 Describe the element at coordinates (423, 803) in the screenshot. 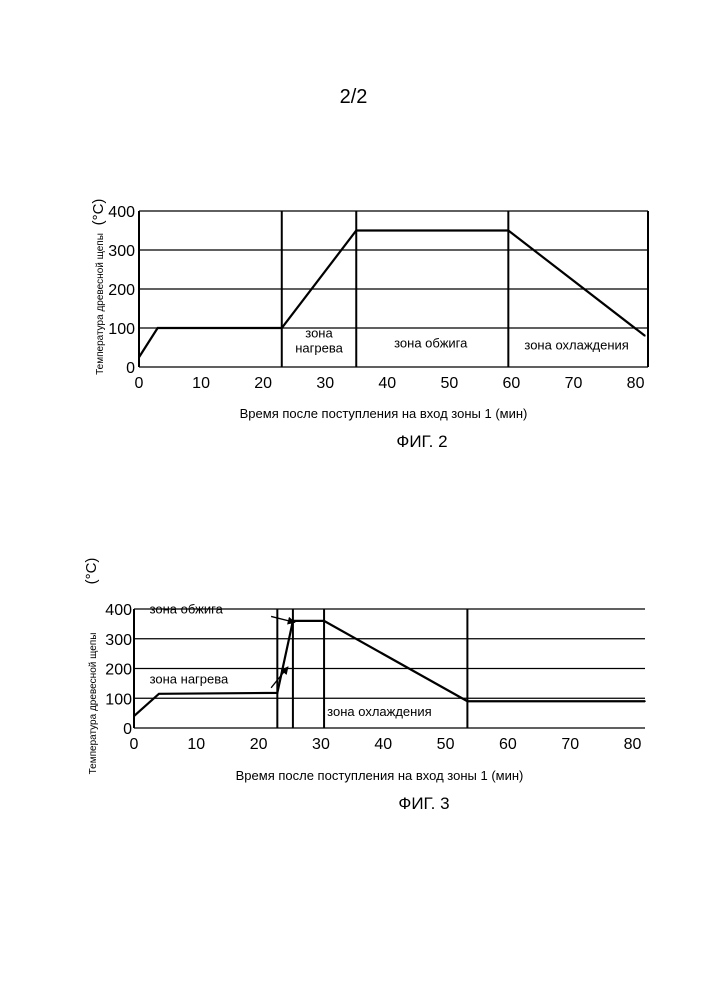

I see `figure-label: ФИГ. 3` at that location.